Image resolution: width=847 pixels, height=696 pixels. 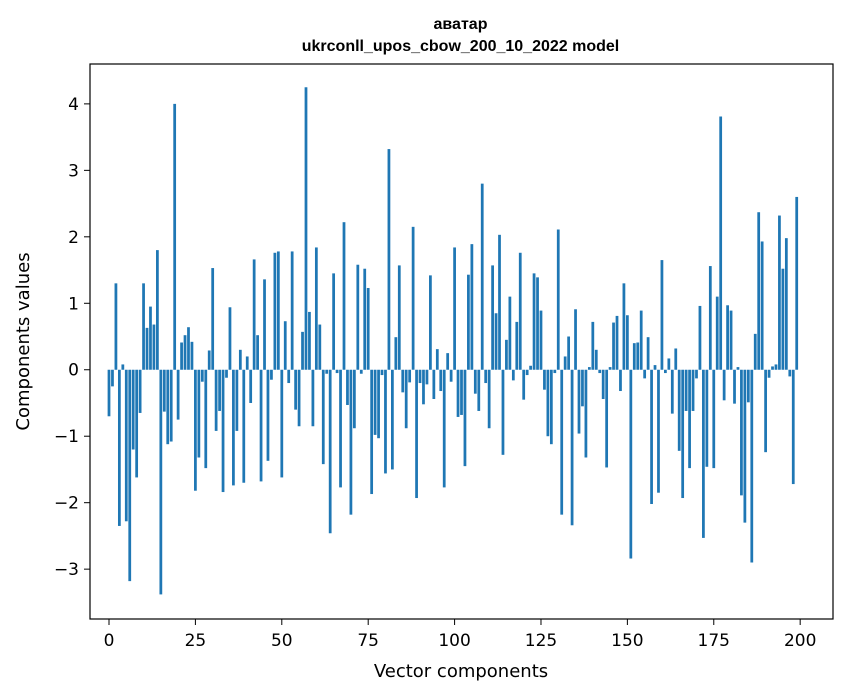 I want to click on y-tick-label: 4, so click(x=73, y=105).